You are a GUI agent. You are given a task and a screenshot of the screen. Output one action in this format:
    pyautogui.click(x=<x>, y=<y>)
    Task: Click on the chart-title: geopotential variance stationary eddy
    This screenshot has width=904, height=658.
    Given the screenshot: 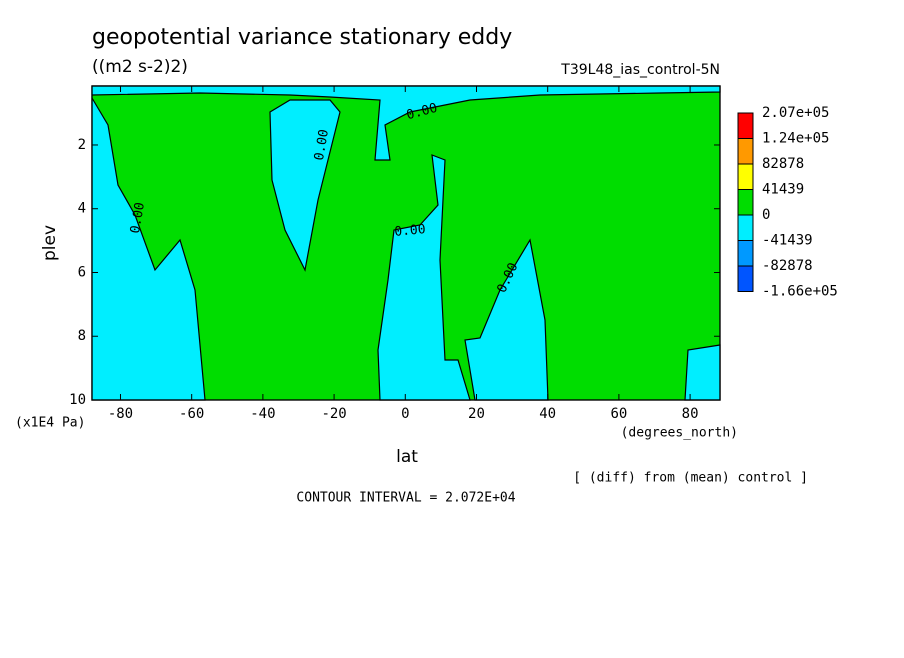 What is the action you would take?
    pyautogui.click(x=302, y=37)
    